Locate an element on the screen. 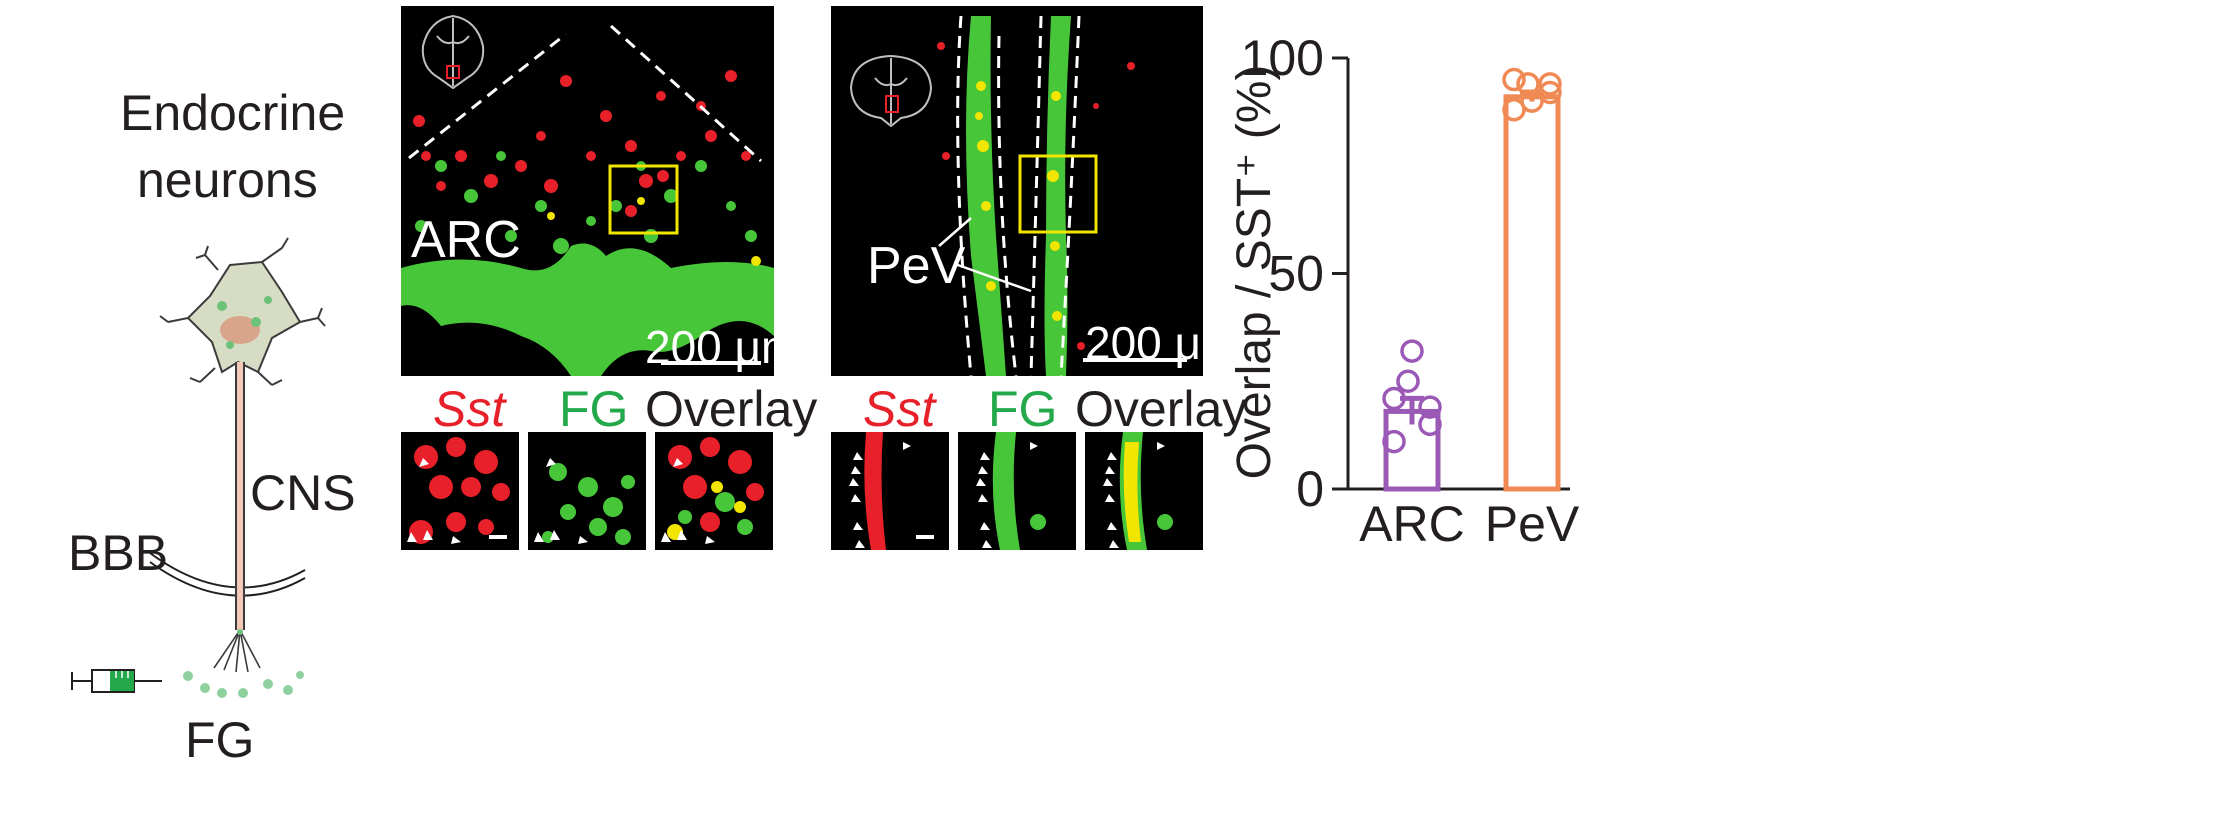  arc-micrograph: ARC 200 μm is located at coordinates (587, 191).